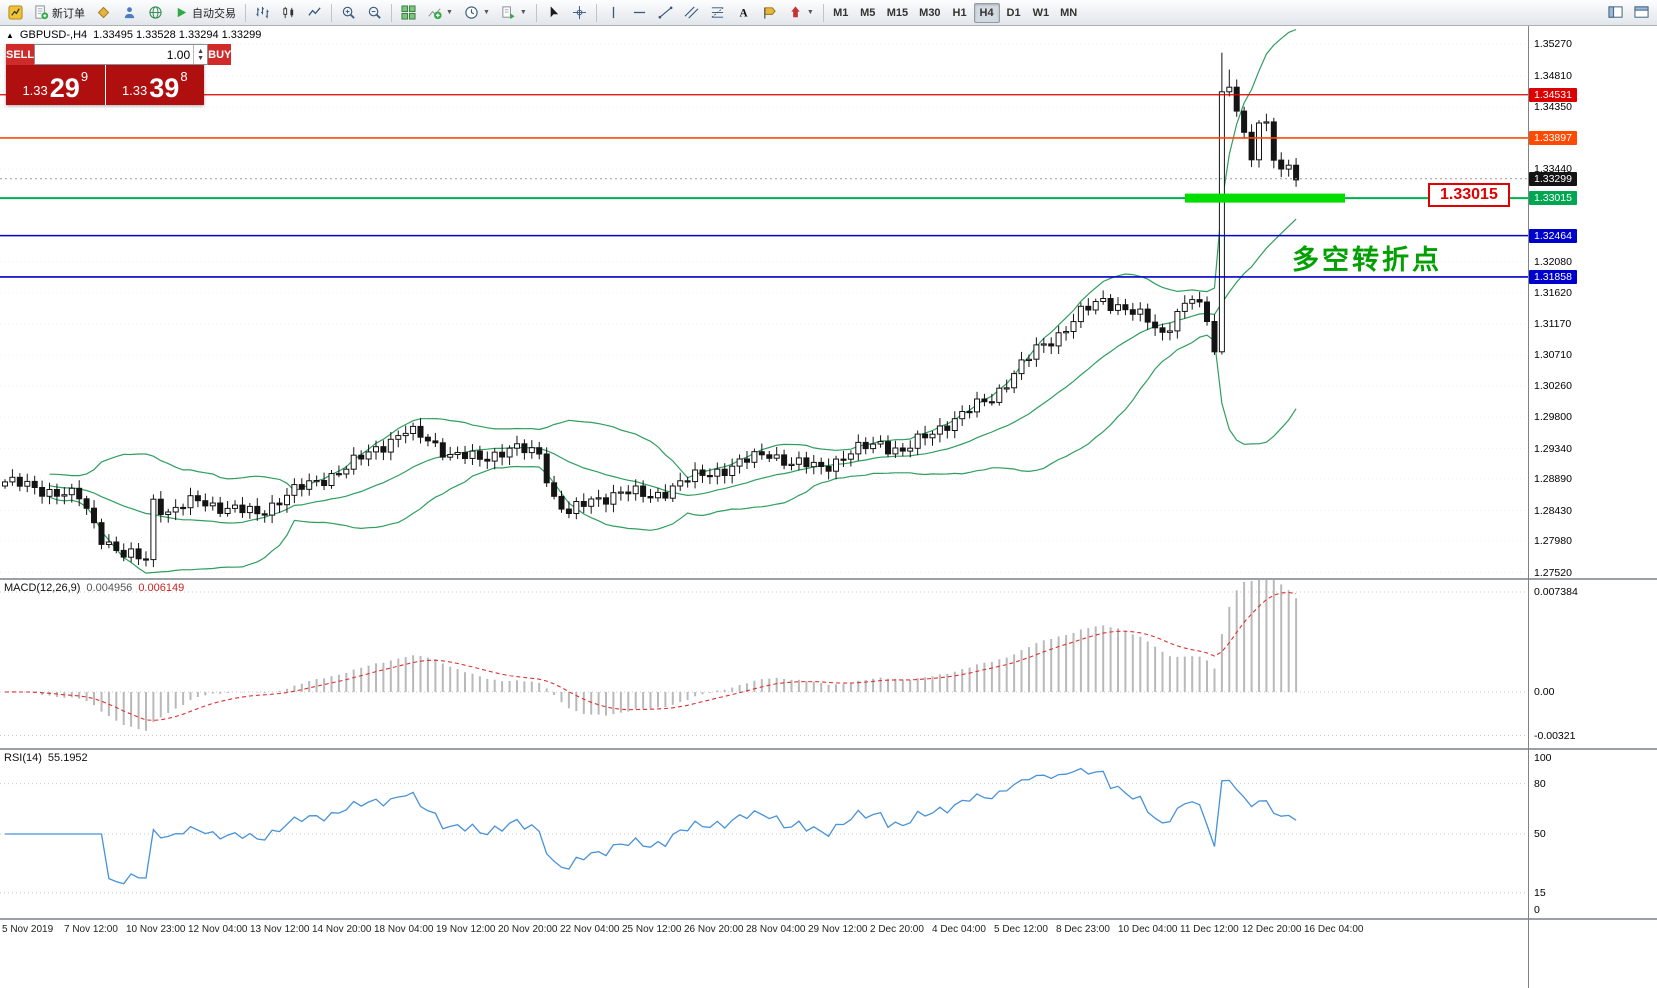 The image size is (1657, 988). What do you see at coordinates (28, 929) in the screenshot?
I see `time-label: 5 Nov 2019` at bounding box center [28, 929].